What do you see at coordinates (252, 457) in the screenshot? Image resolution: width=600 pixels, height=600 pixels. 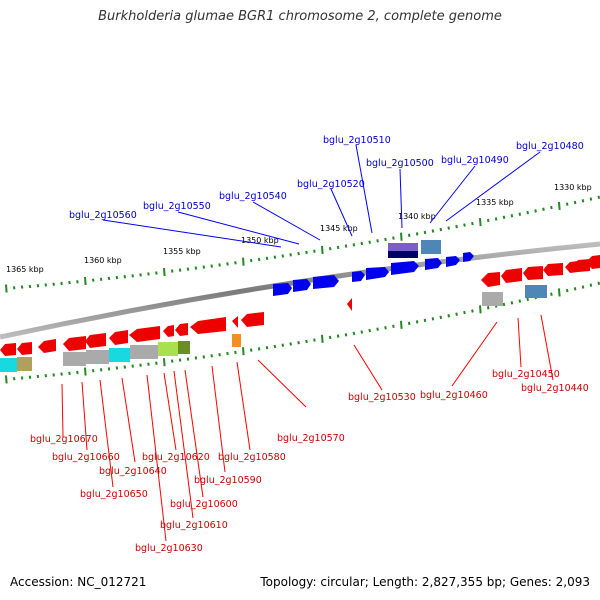 I see `gene-label: bglu_2g10580` at bounding box center [252, 457].